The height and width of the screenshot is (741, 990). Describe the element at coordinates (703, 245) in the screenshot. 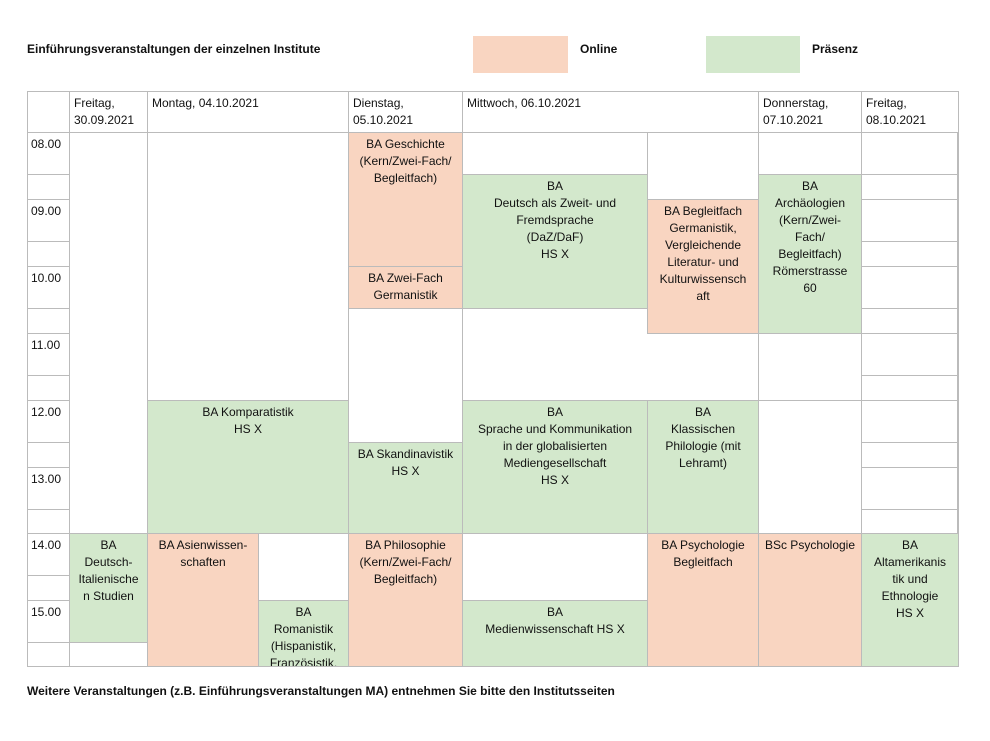

I see `event-text: Vergleichende` at that location.